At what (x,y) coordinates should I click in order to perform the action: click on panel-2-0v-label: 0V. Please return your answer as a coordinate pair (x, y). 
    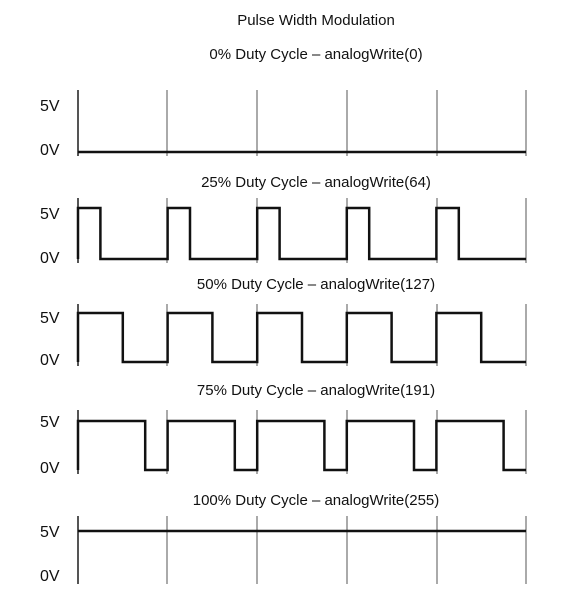
    Looking at the image, I should click on (50, 360).